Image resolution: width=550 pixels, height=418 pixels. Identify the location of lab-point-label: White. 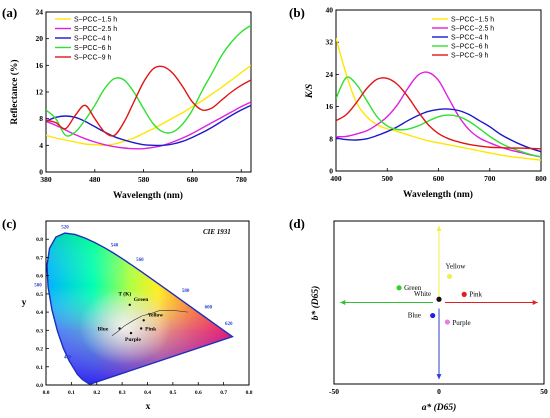
(422, 294).